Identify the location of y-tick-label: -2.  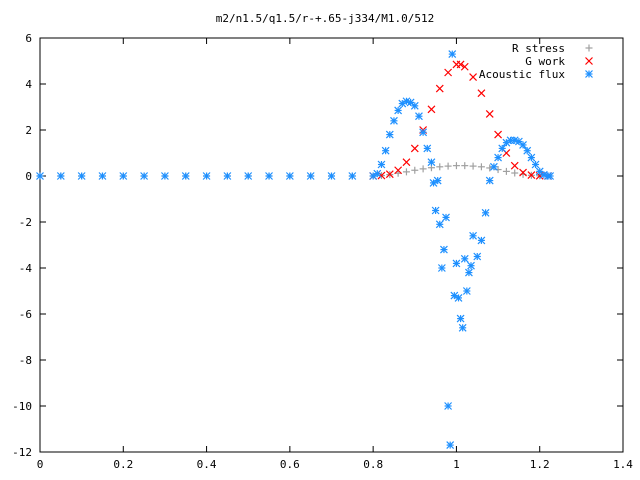
(25, 222).